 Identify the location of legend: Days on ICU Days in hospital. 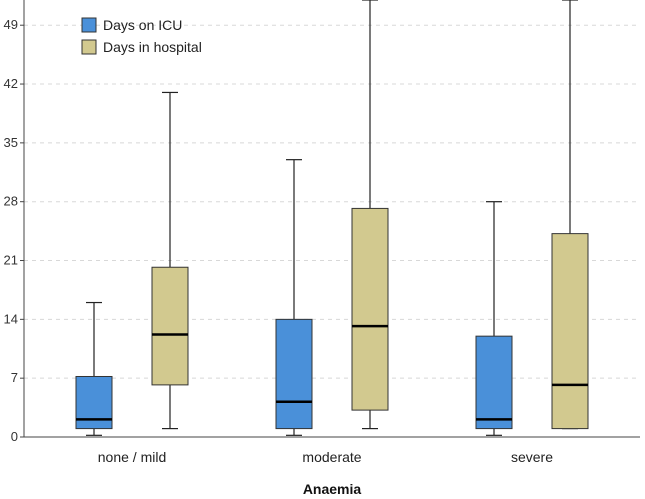
(141, 36).